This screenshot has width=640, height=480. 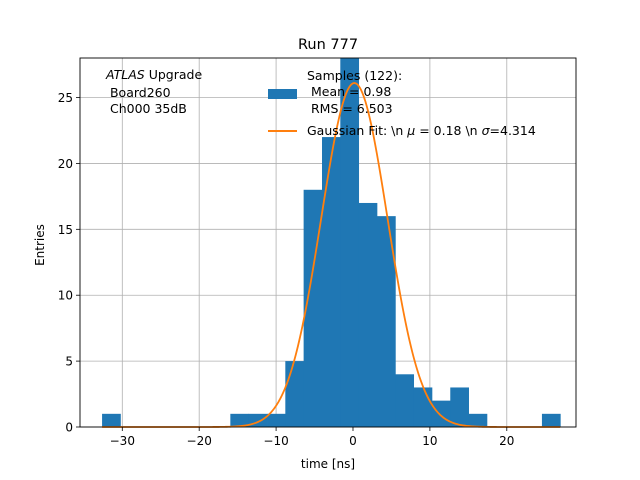 What do you see at coordinates (174, 74) in the screenshot?
I see `annotation-rest: Upgrade` at bounding box center [174, 74].